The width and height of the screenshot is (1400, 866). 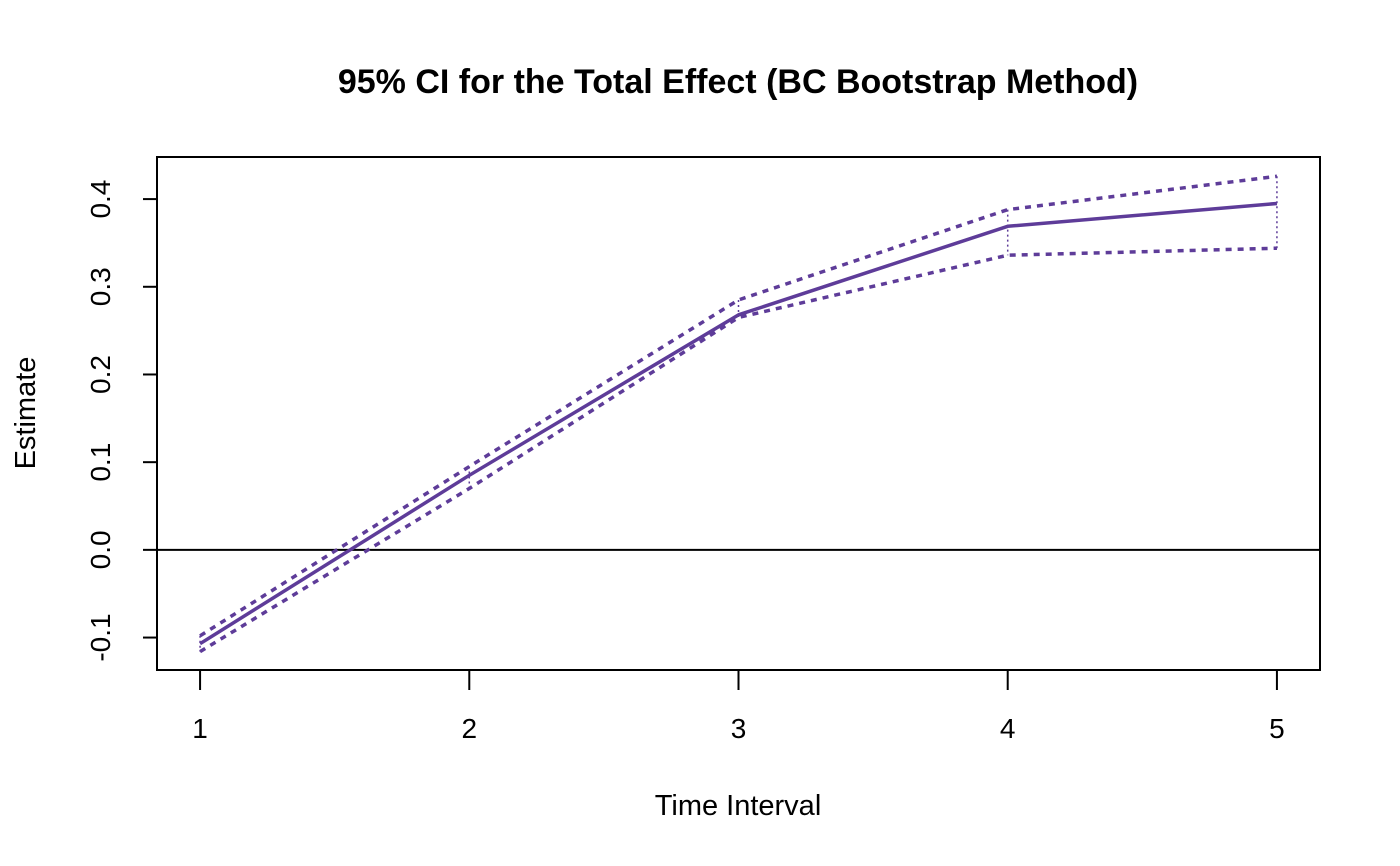 I want to click on y-axis: -0.1 0.0 0.1 0.2 0.3 0.4, so click(x=121, y=421).